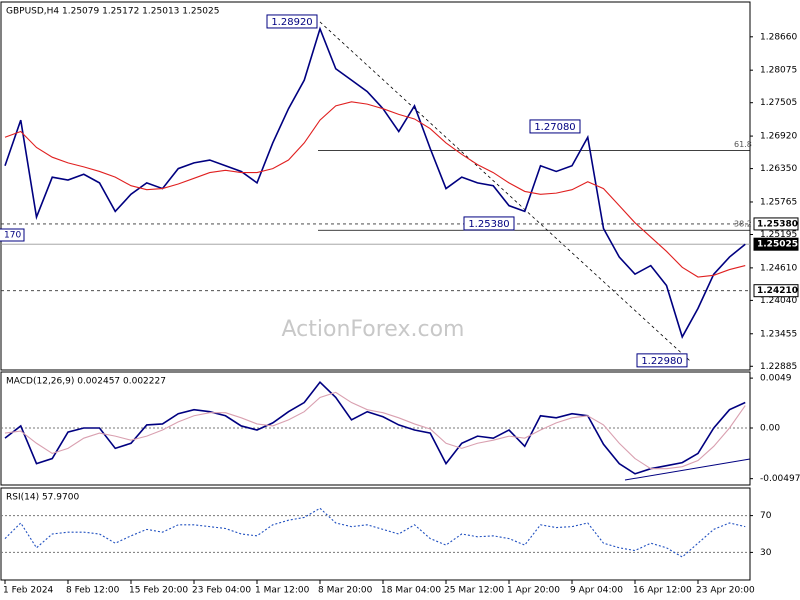 The image size is (800, 600). What do you see at coordinates (778, 235) in the screenshot?
I see `y-tick-label: 1.25195` at bounding box center [778, 235].